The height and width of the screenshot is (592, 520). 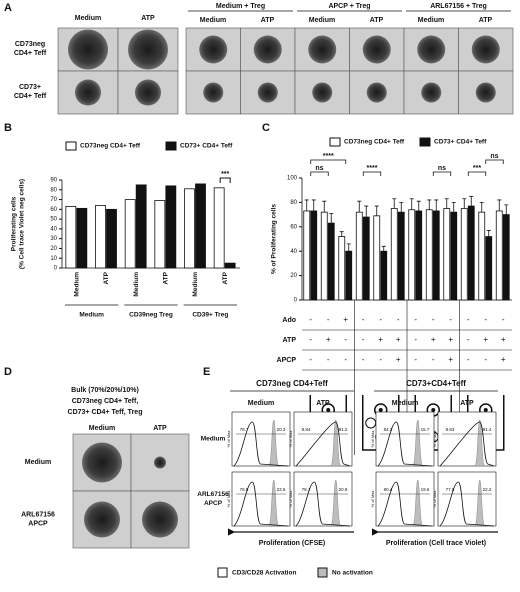 I want to click on label: CD73neg CD4+ Teff,, so click(x=105, y=401).